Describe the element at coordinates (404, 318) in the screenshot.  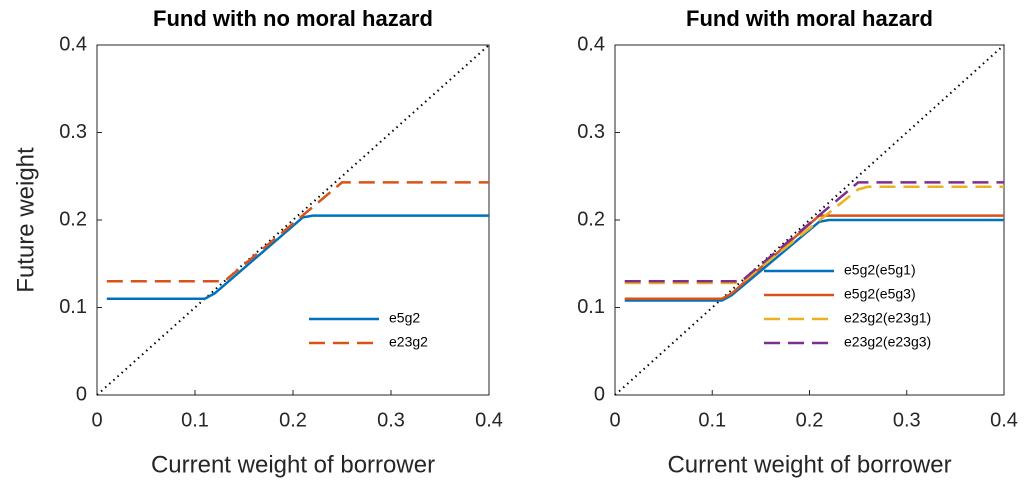
I see `legend-label: e5g2` at that location.